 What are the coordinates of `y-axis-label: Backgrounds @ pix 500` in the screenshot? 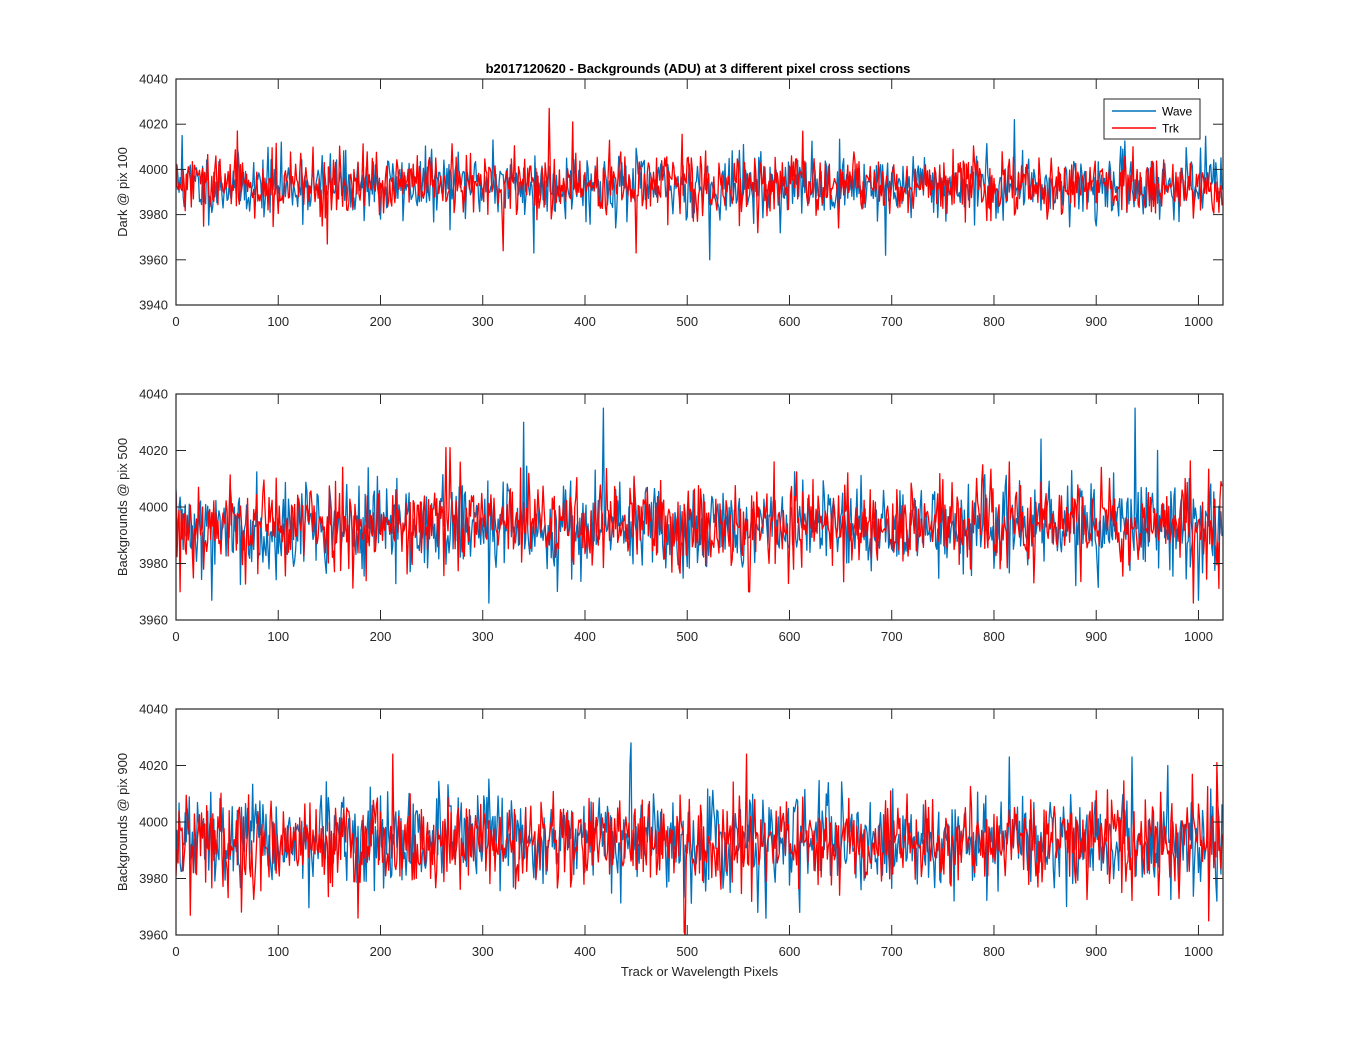 It's located at (122, 507).